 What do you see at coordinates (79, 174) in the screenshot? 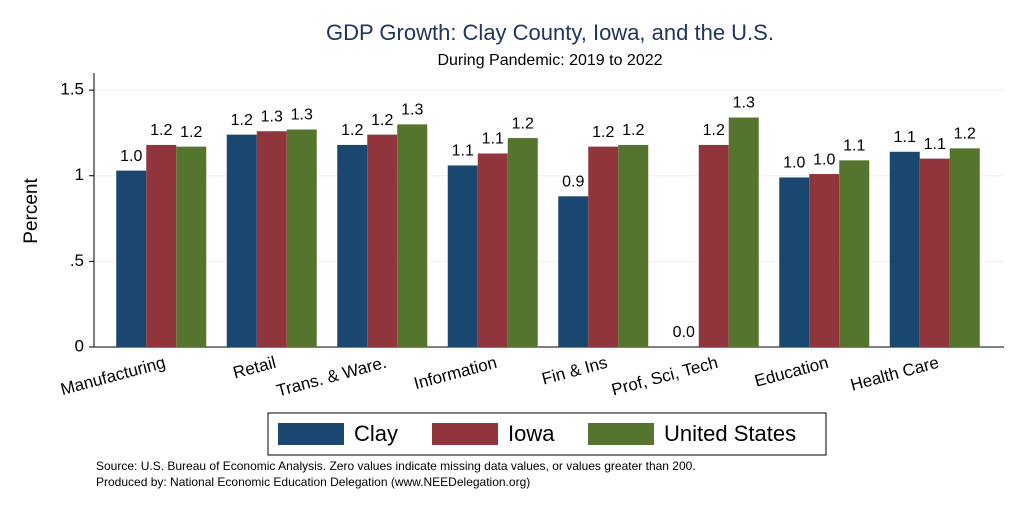
I see `y-tick-label: 1` at bounding box center [79, 174].